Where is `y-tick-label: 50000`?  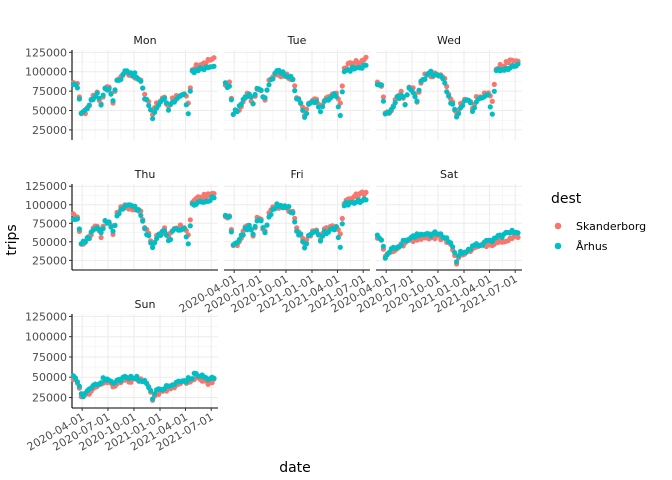
y-tick-label: 50000 is located at coordinates (49, 111).